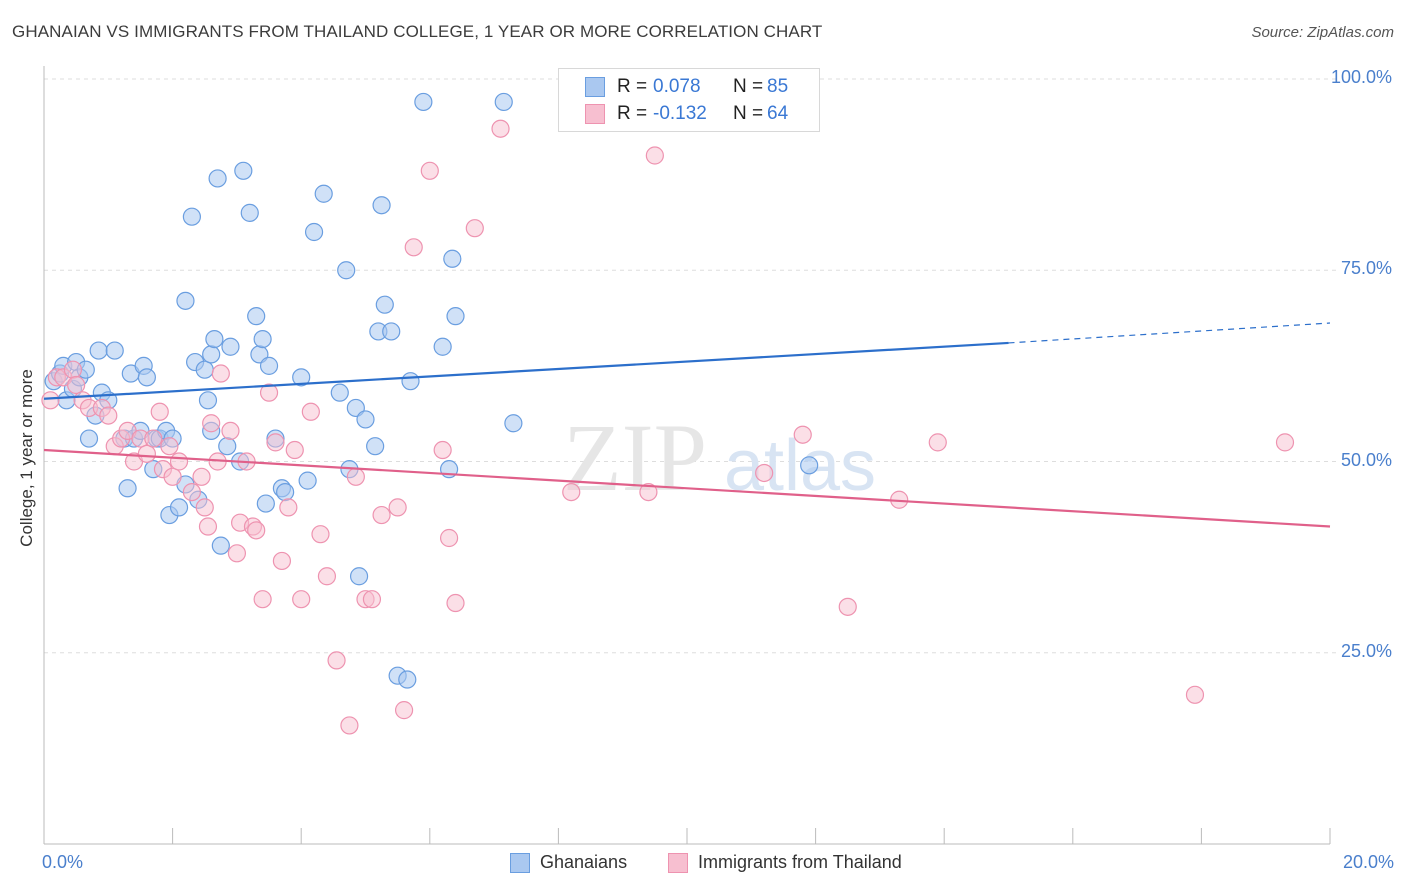  Describe the element at coordinates (1366, 650) in the screenshot. I see `y-tick-label: 25.0%` at that location.